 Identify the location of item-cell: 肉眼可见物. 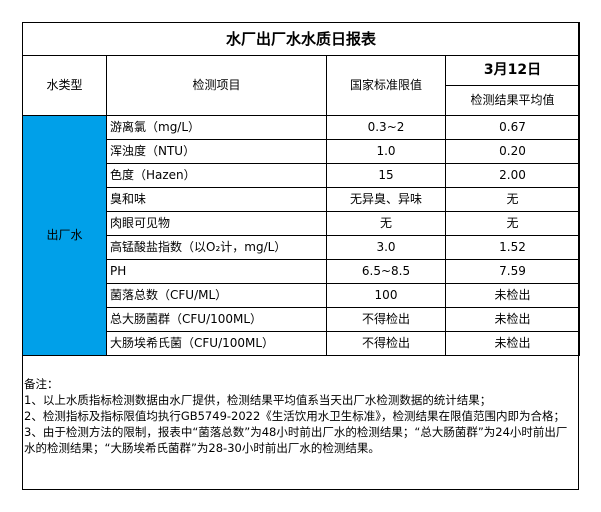
(216, 223).